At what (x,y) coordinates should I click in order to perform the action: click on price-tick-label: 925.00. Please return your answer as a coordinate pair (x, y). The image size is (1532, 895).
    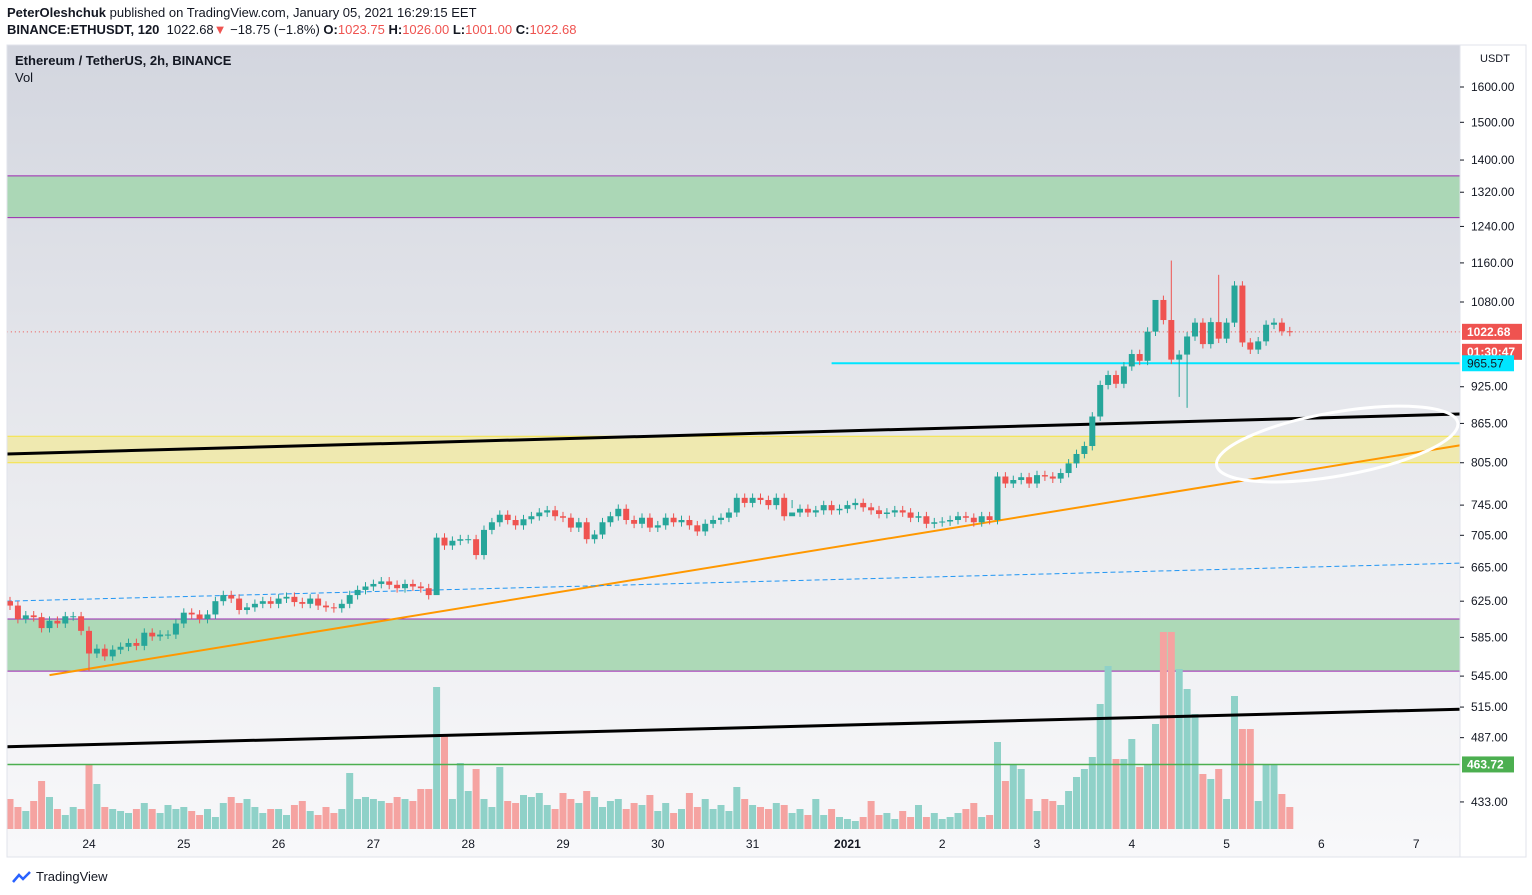
    Looking at the image, I should click on (1489, 387).